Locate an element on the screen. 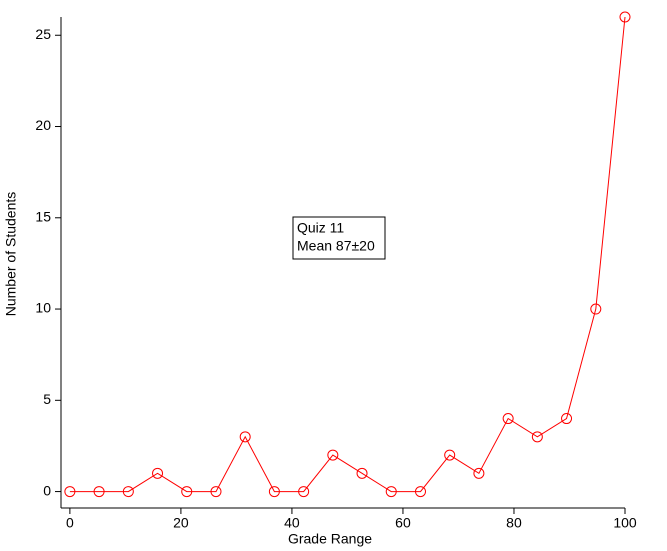 The width and height of the screenshot is (667, 551). annotation-box is located at coordinates (339, 238).